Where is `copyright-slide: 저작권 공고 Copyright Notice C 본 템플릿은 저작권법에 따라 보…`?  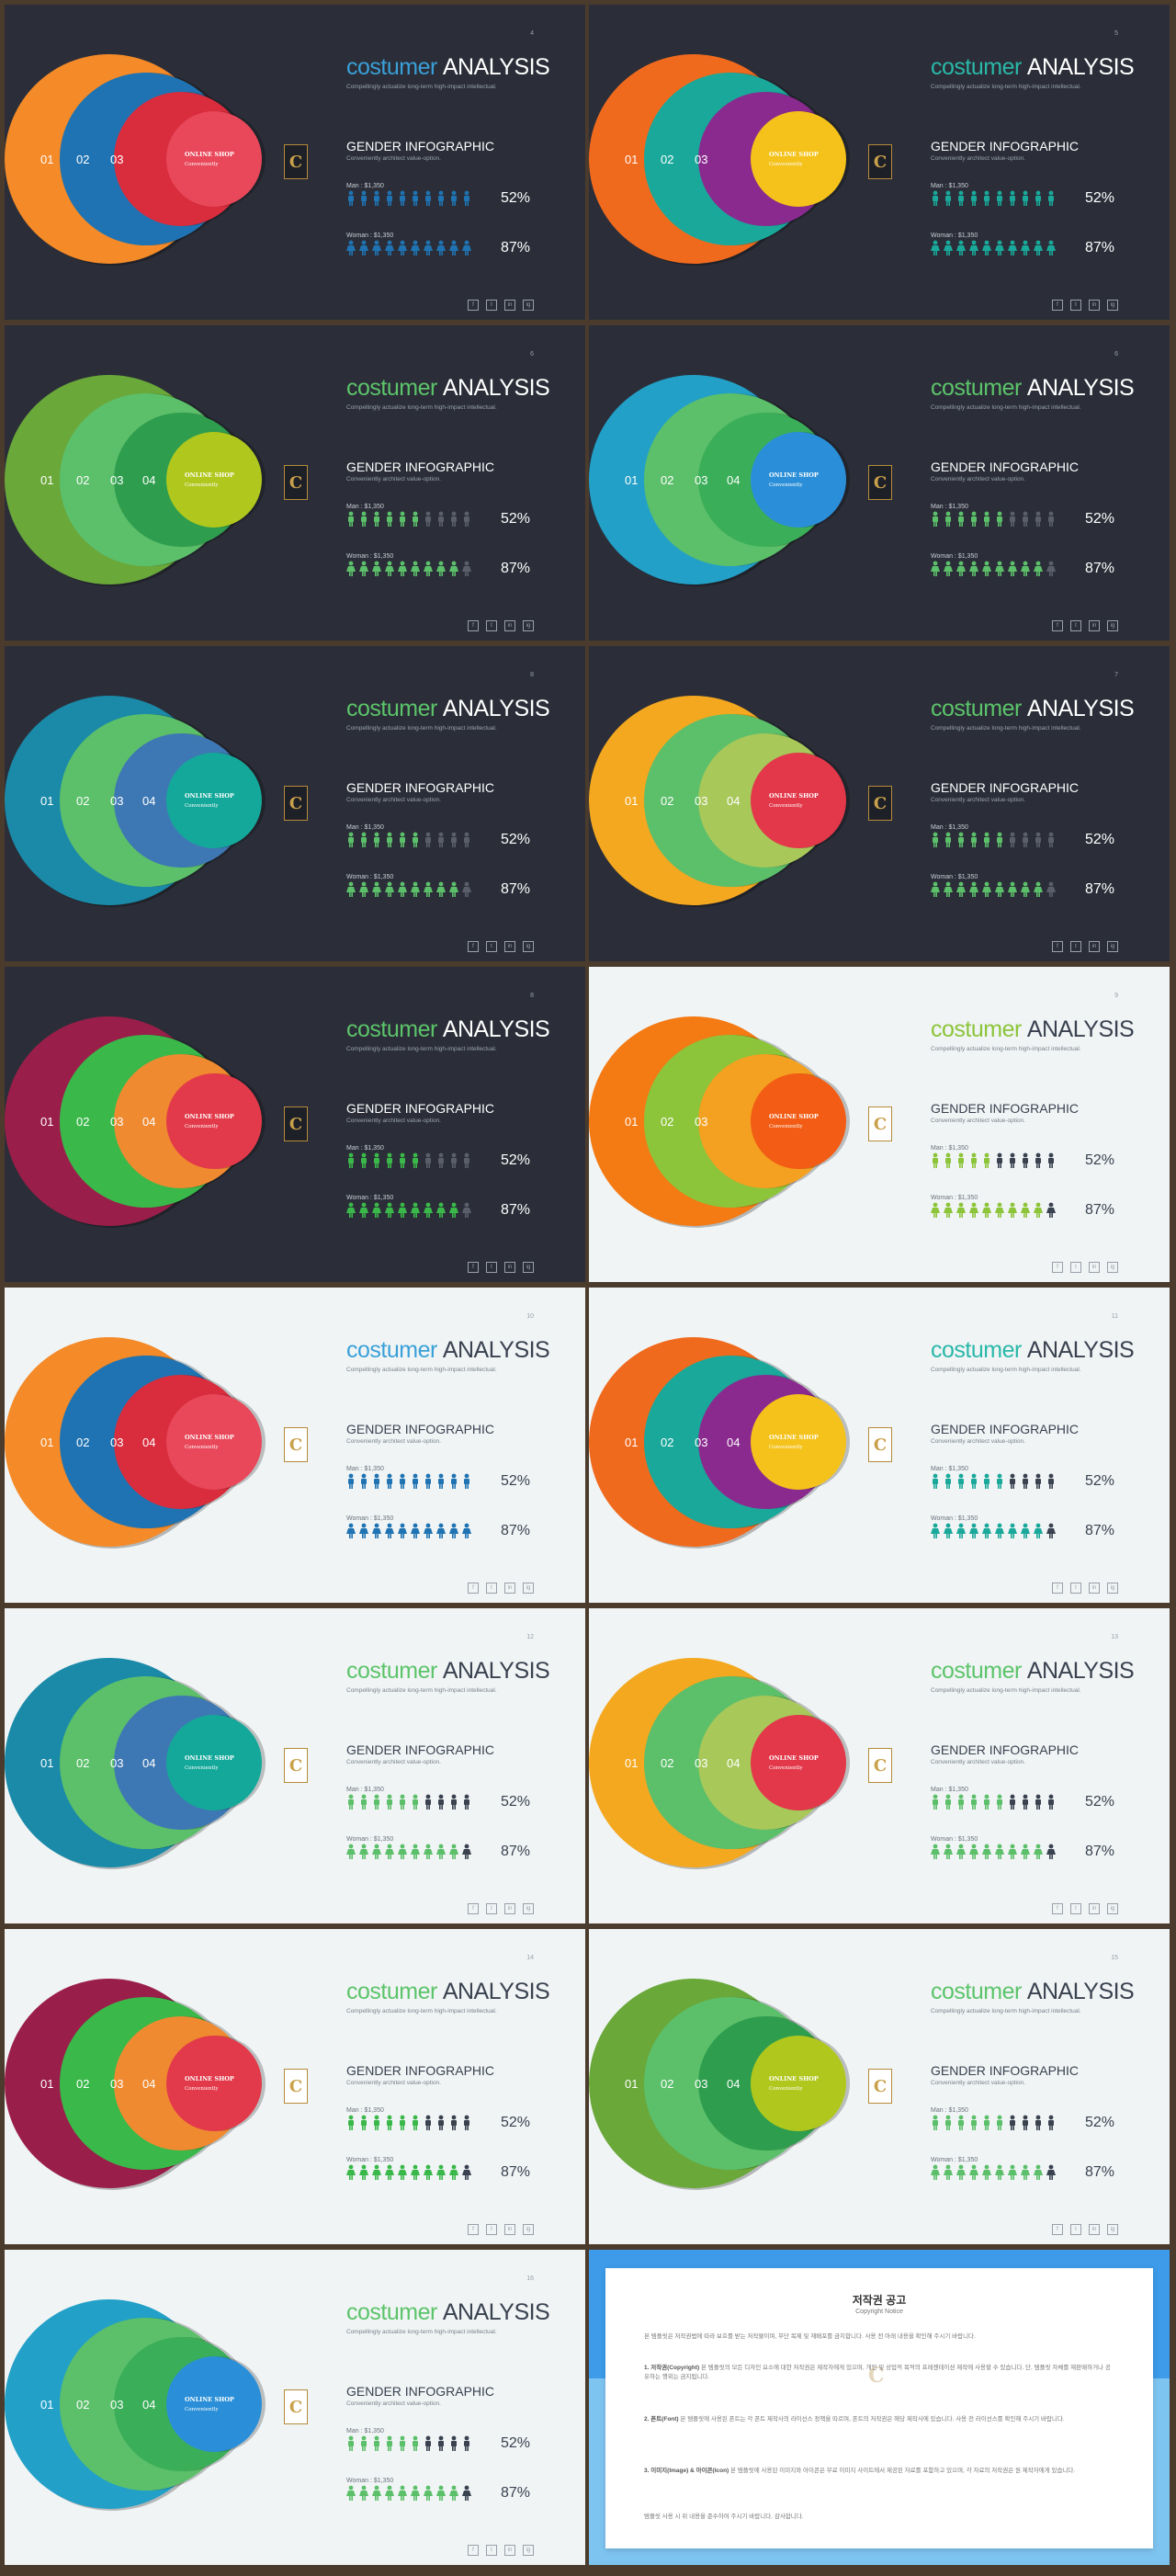 copyright-slide: 저작권 공고 Copyright Notice C 본 템플릿은 저작권법에 따라 보… is located at coordinates (879, 2407).